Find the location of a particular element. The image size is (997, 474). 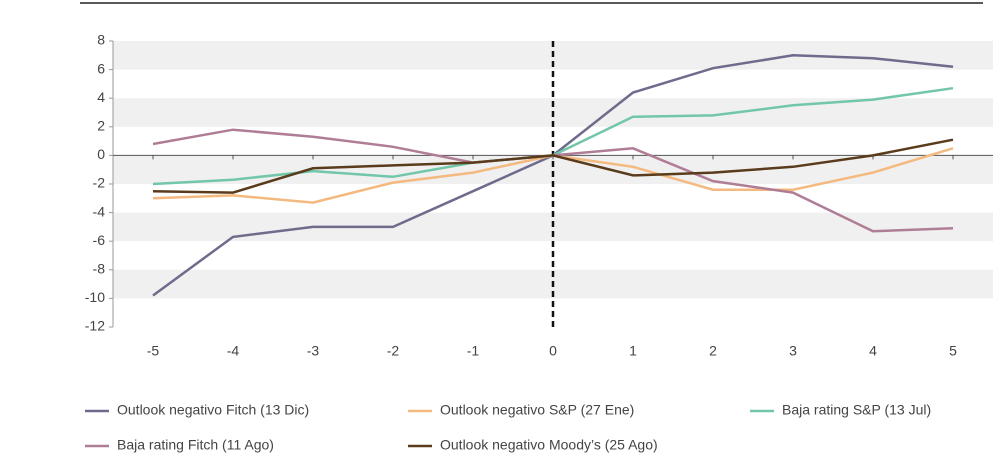

x-tick-label: 4 is located at coordinates (873, 351).